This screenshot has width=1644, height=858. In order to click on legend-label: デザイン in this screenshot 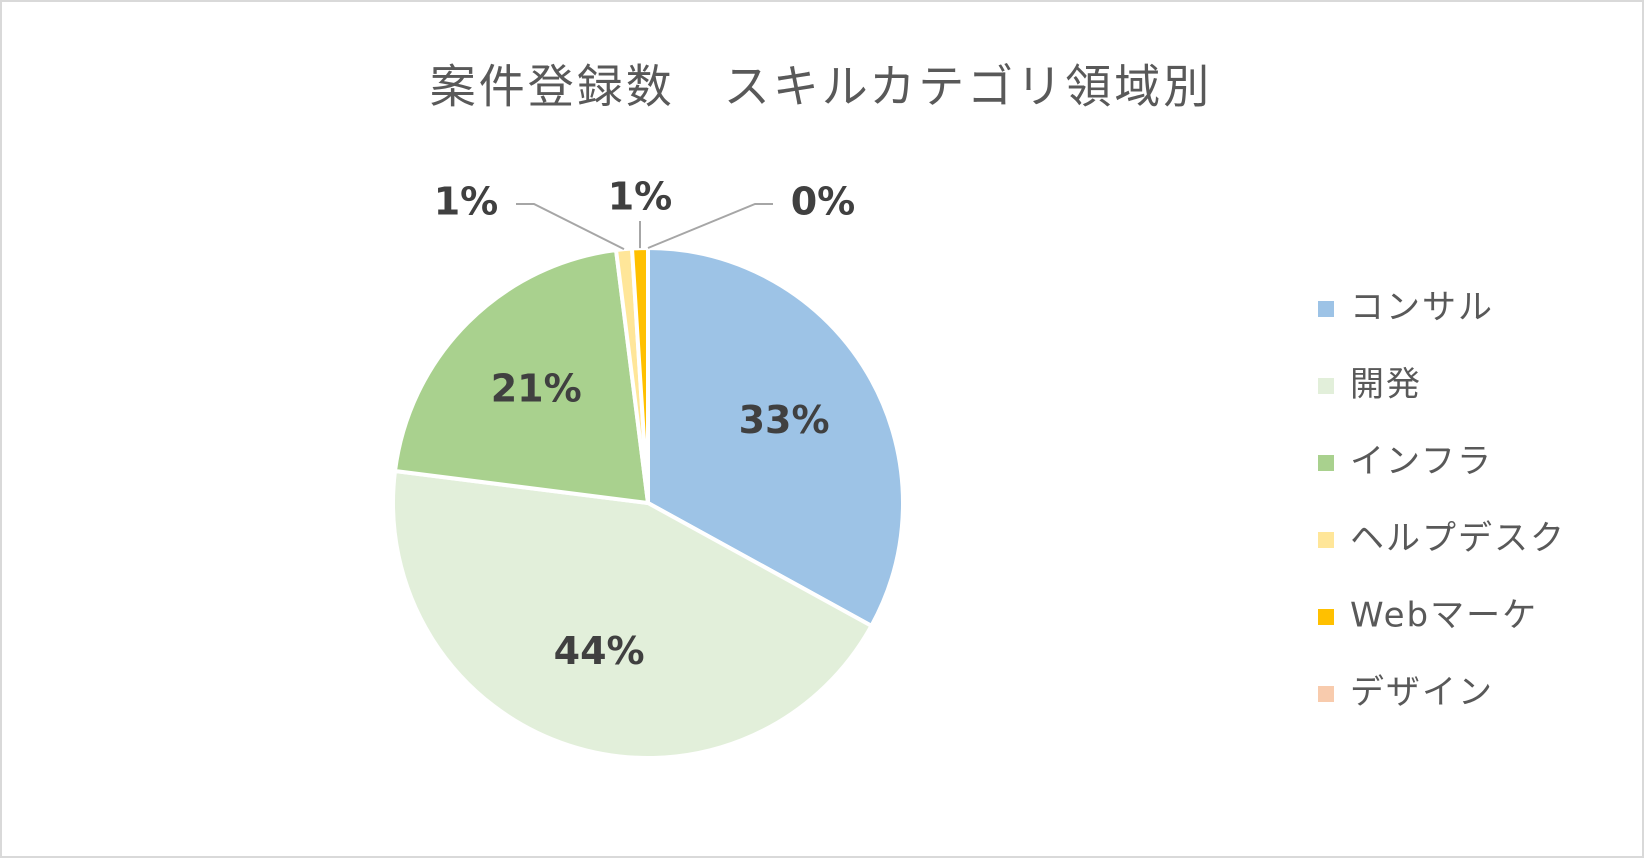, I will do `click(1422, 693)`.